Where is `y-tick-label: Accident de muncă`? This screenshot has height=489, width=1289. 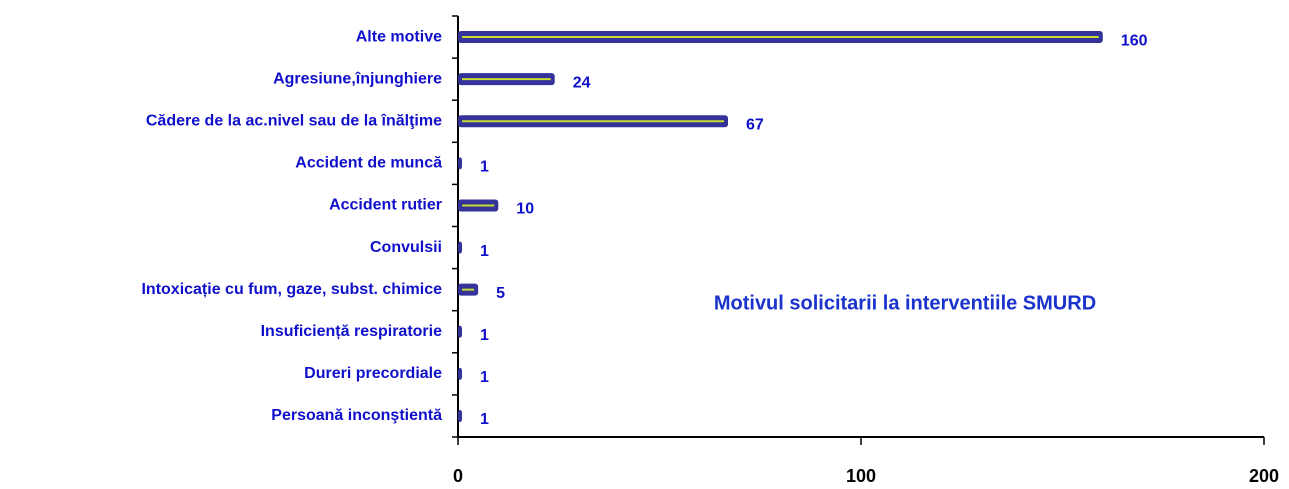 y-tick-label: Accident de muncă is located at coordinates (368, 163).